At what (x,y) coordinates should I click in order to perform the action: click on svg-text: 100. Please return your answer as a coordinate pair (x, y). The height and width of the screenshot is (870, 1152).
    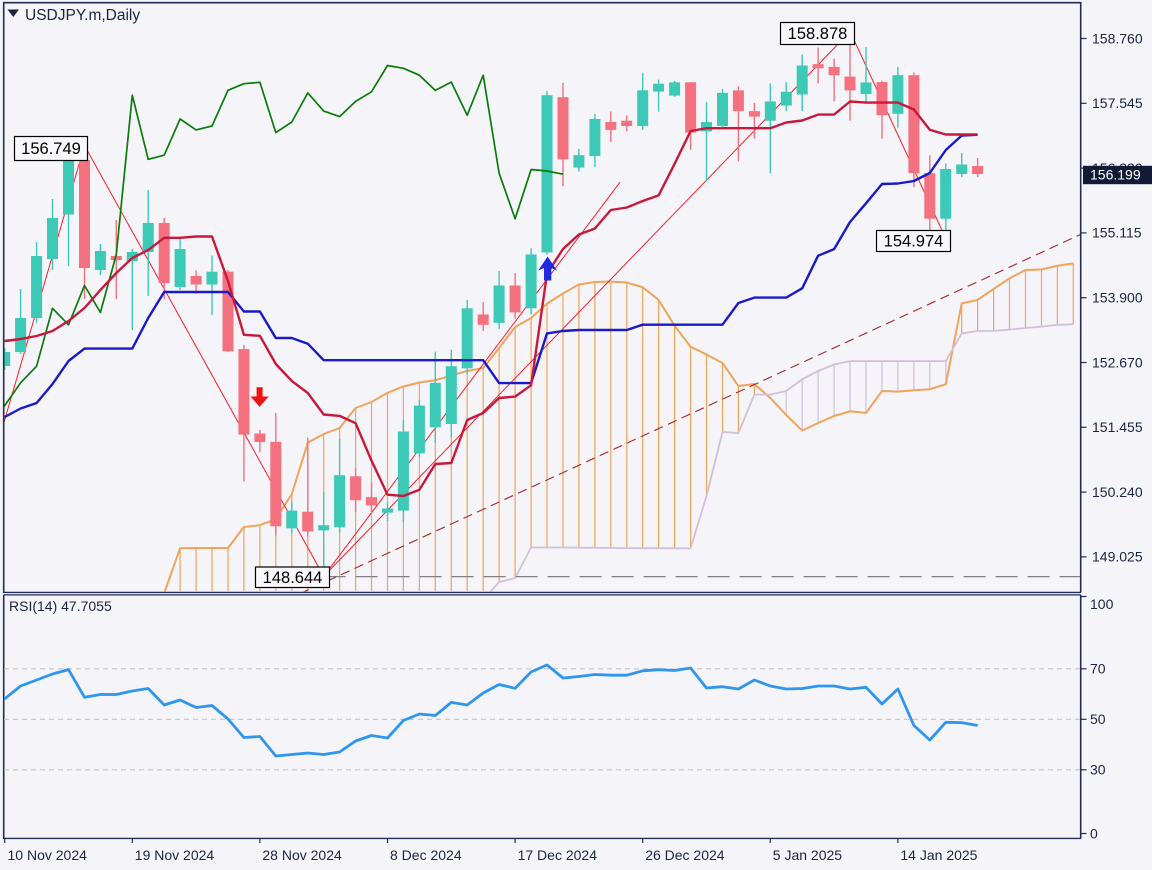
    Looking at the image, I should click on (1102, 604).